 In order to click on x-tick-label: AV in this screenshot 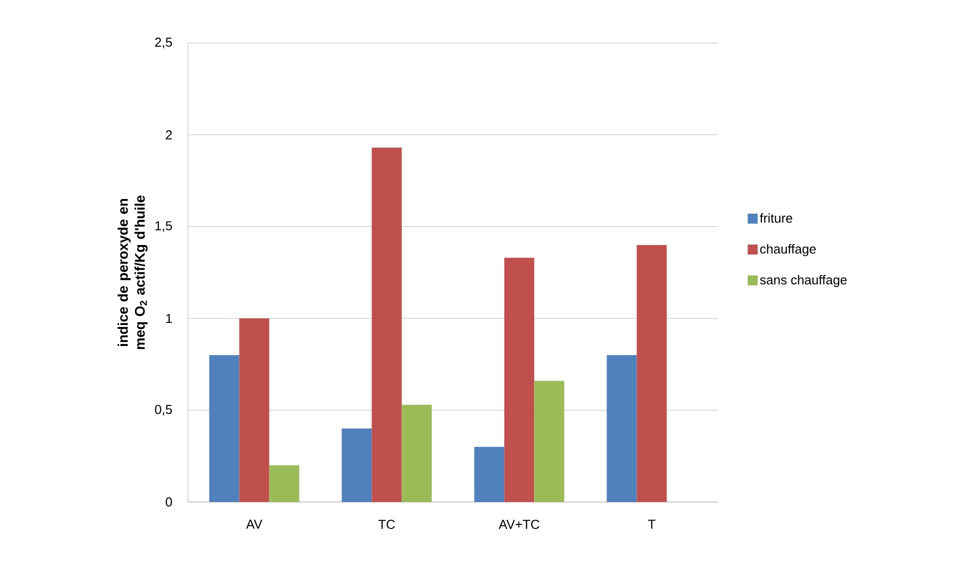, I will do `click(254, 524)`.